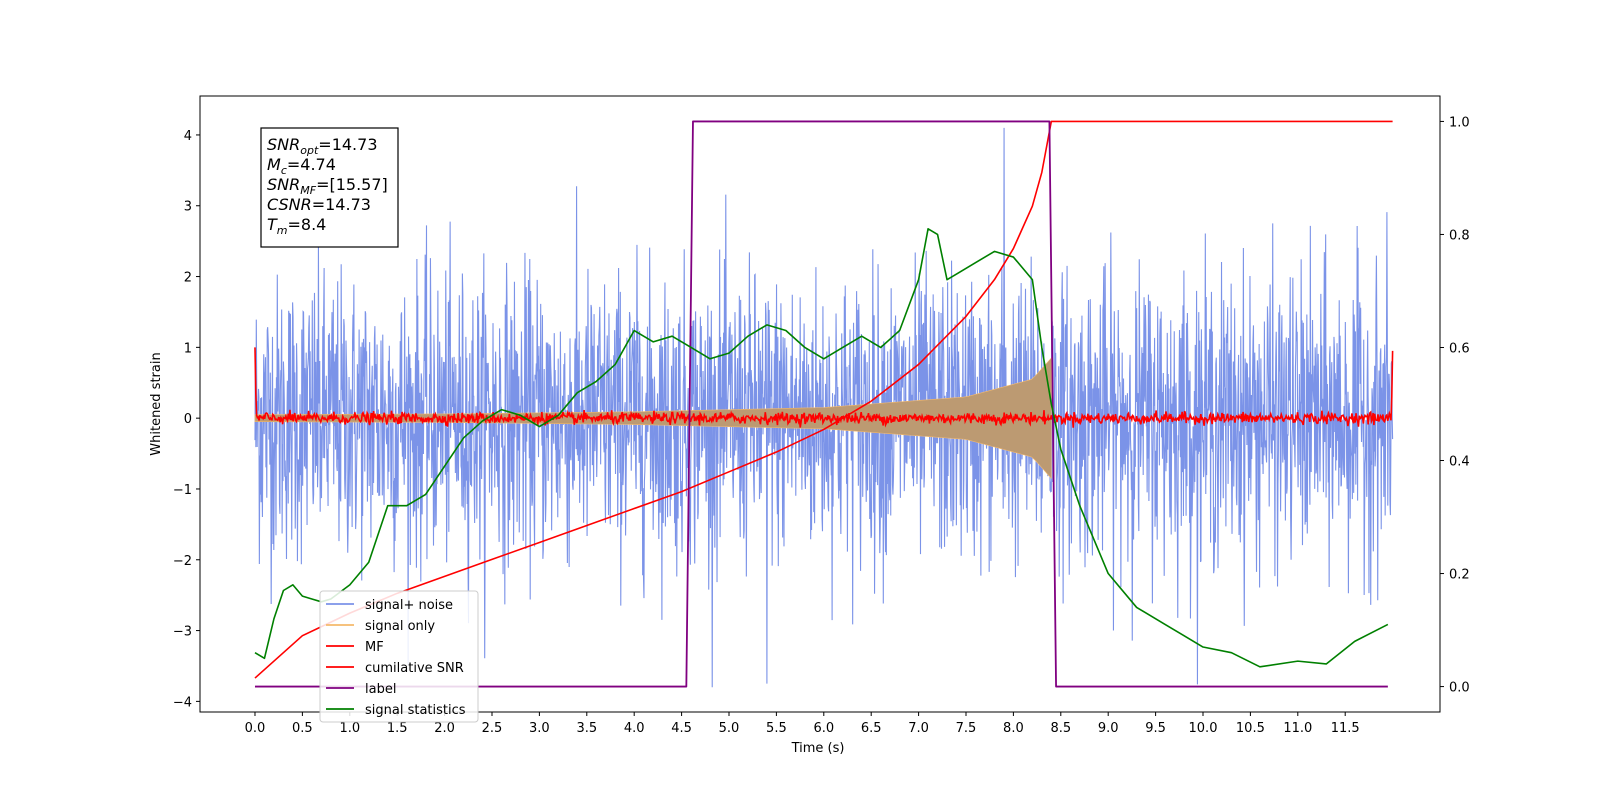  I want to click on x-tick-label: 4.5, so click(681, 728).